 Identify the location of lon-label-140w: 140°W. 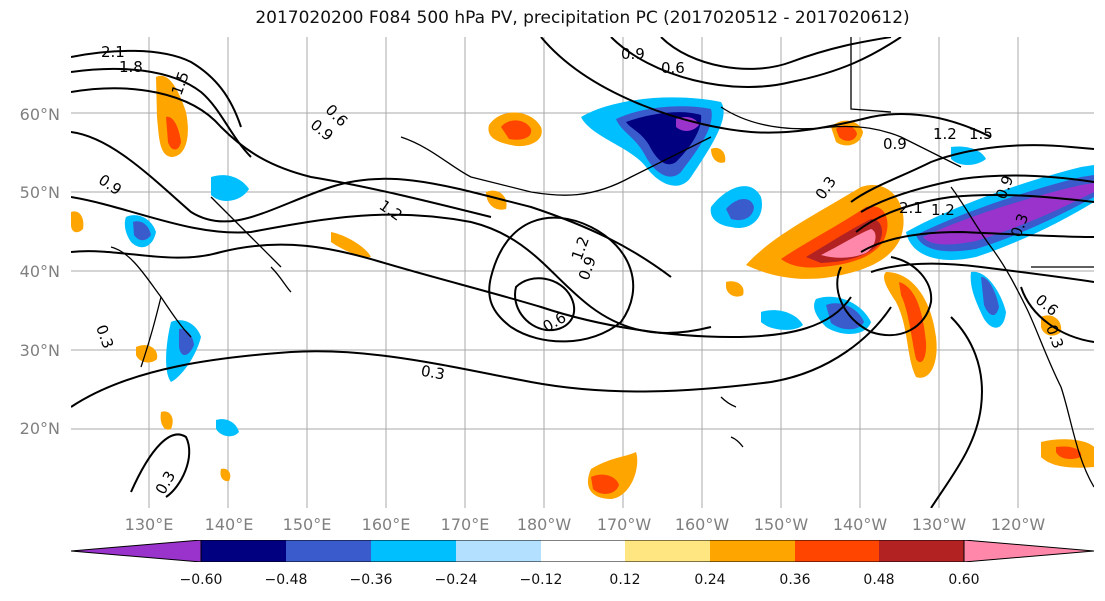
(860, 524).